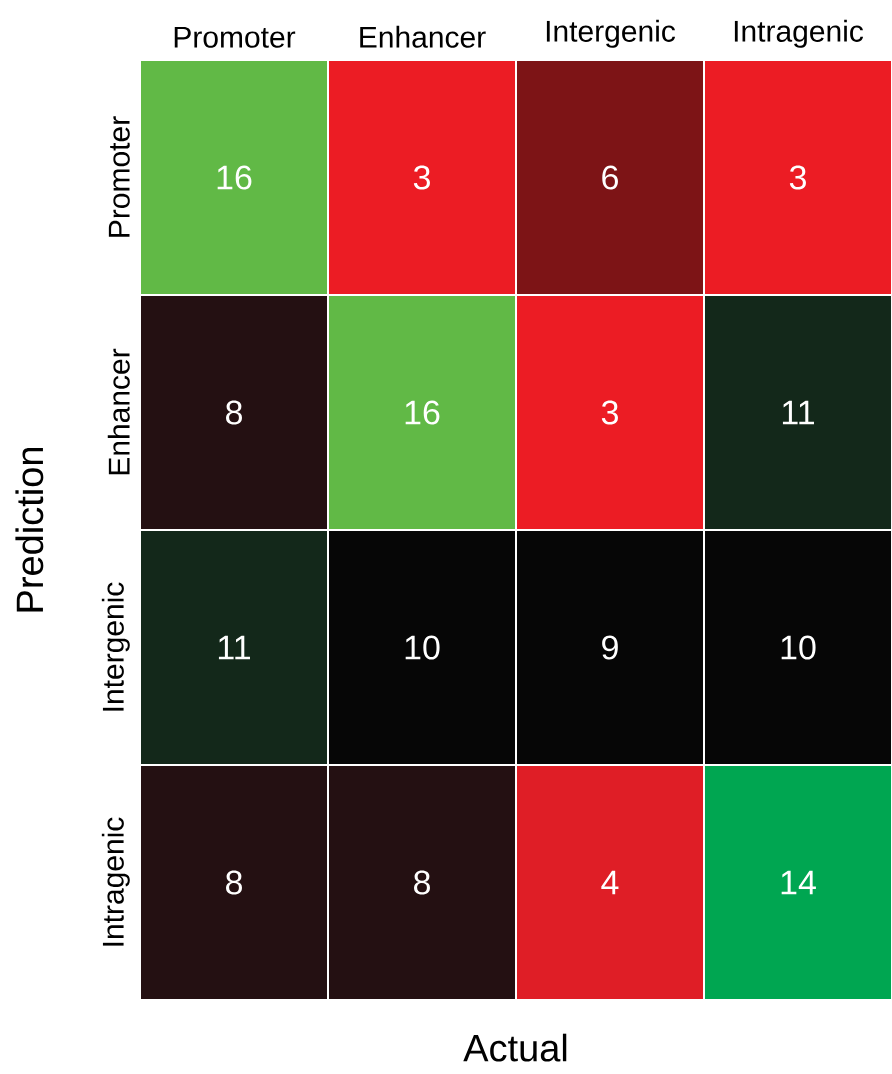 The height and width of the screenshot is (1074, 892). I want to click on y-tick-label: Promoter, so click(119, 176).